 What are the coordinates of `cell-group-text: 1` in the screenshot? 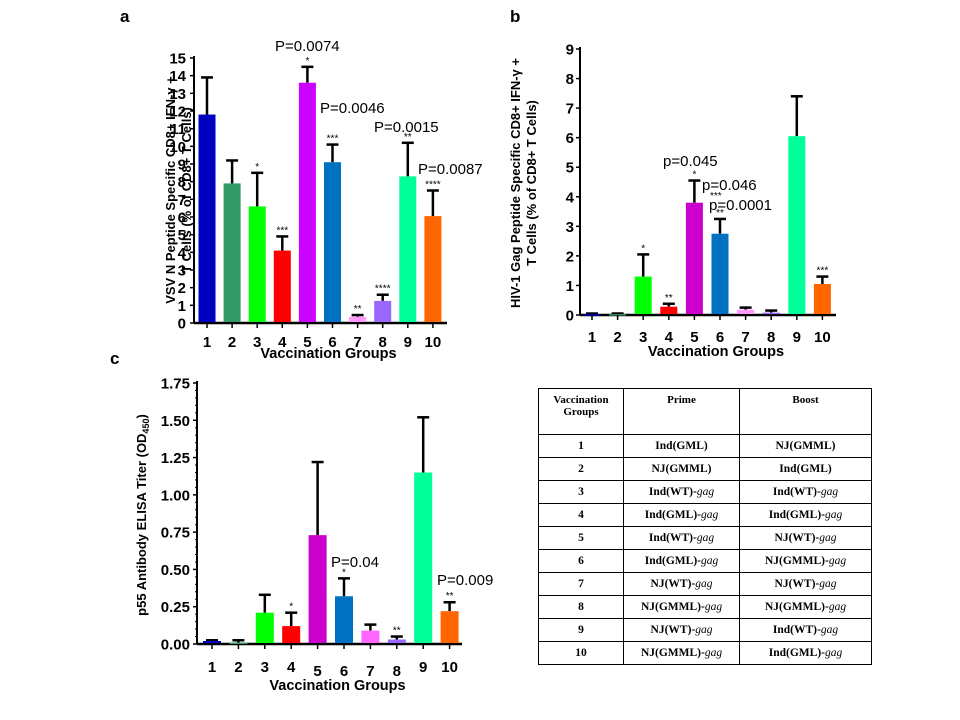 It's located at (581, 446).